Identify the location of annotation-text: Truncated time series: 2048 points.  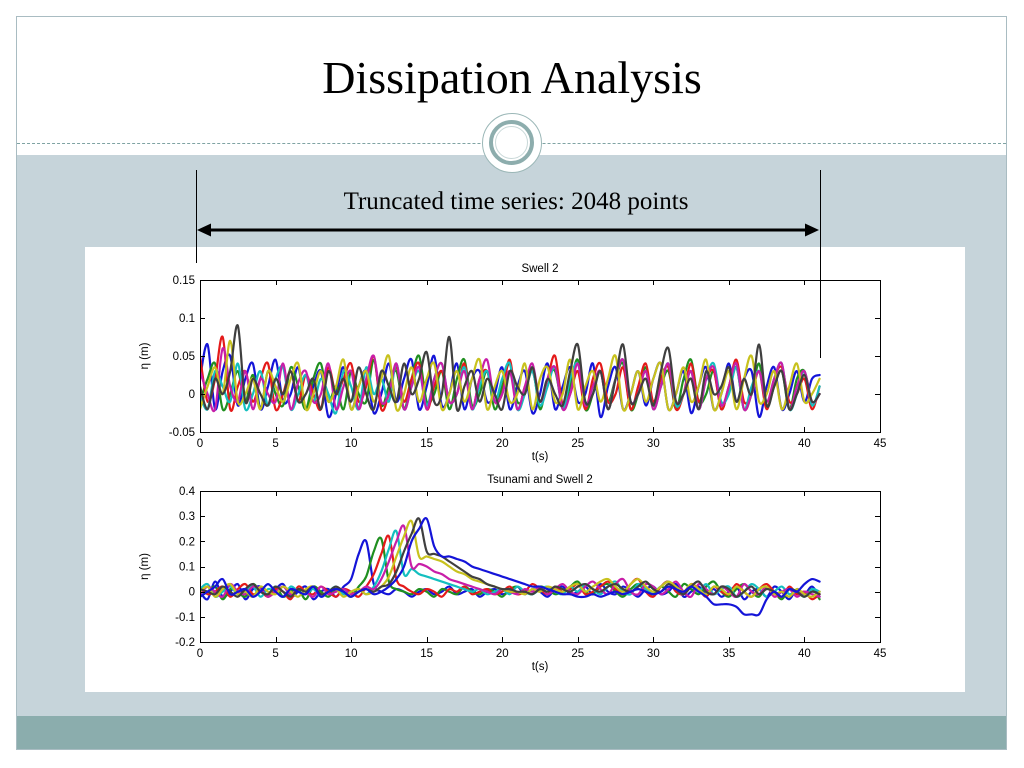
(516, 201).